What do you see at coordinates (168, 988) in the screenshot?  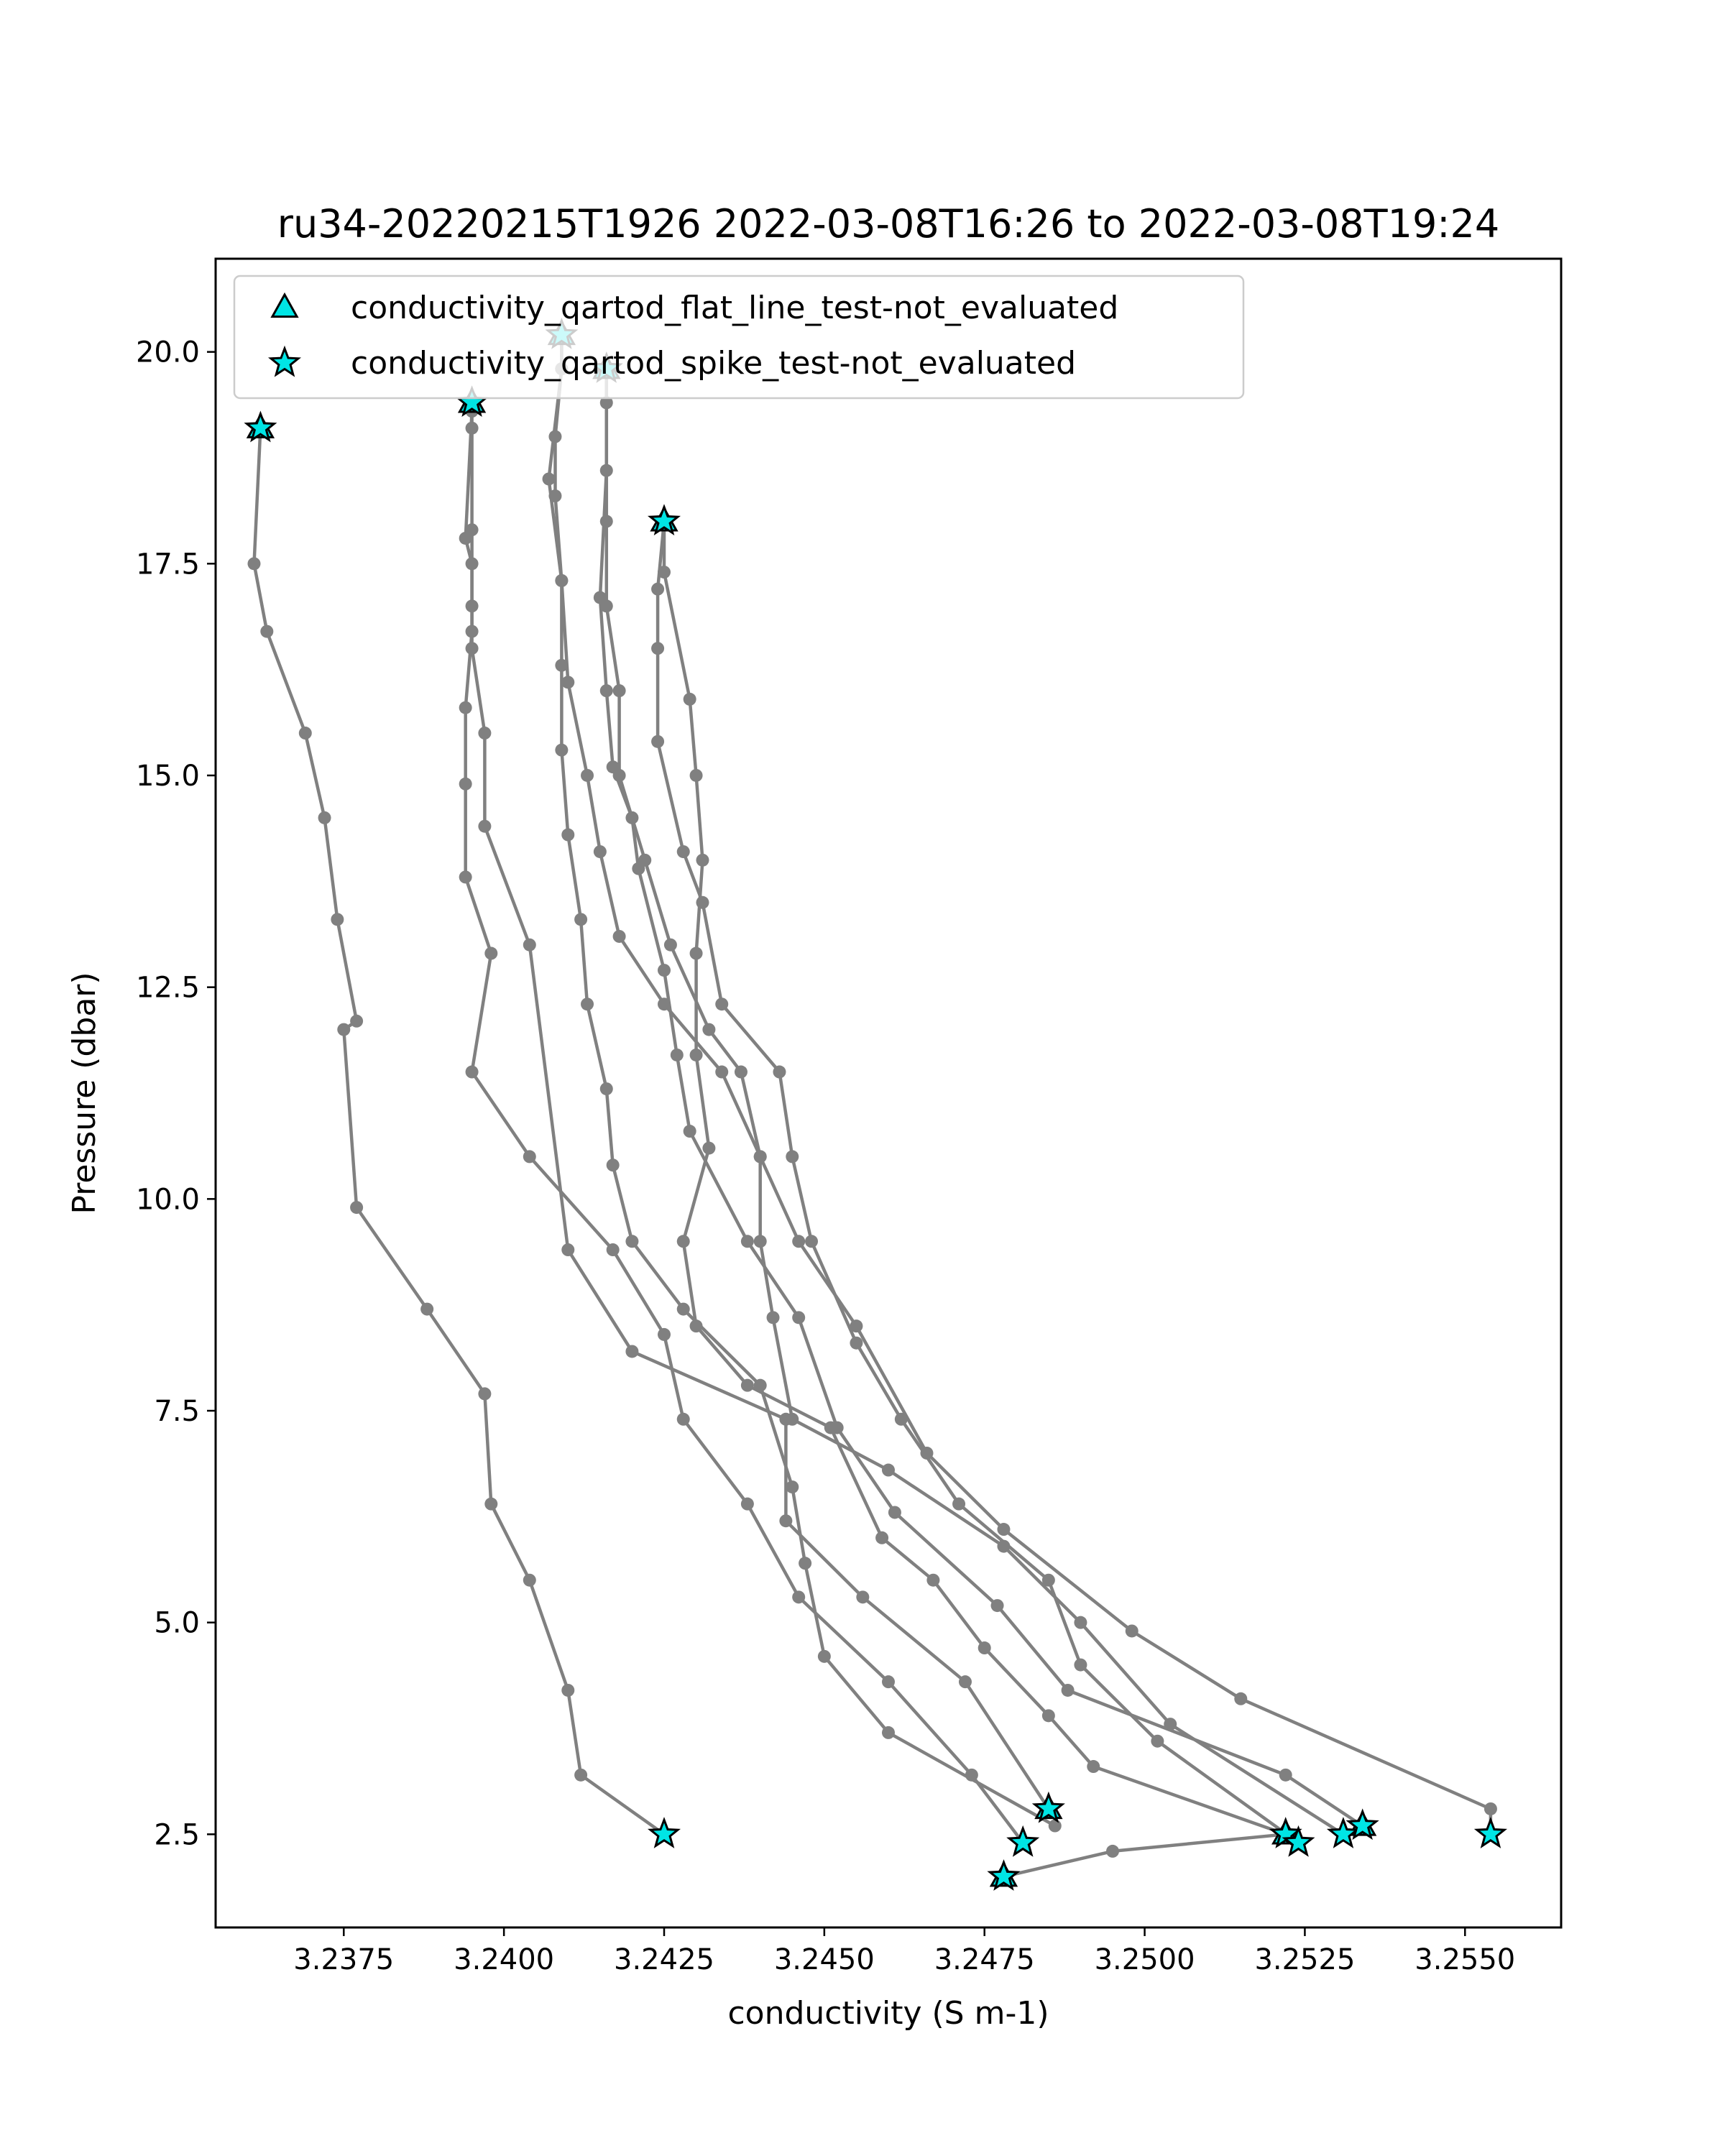 I see `y-tick-label: 12.5` at bounding box center [168, 988].